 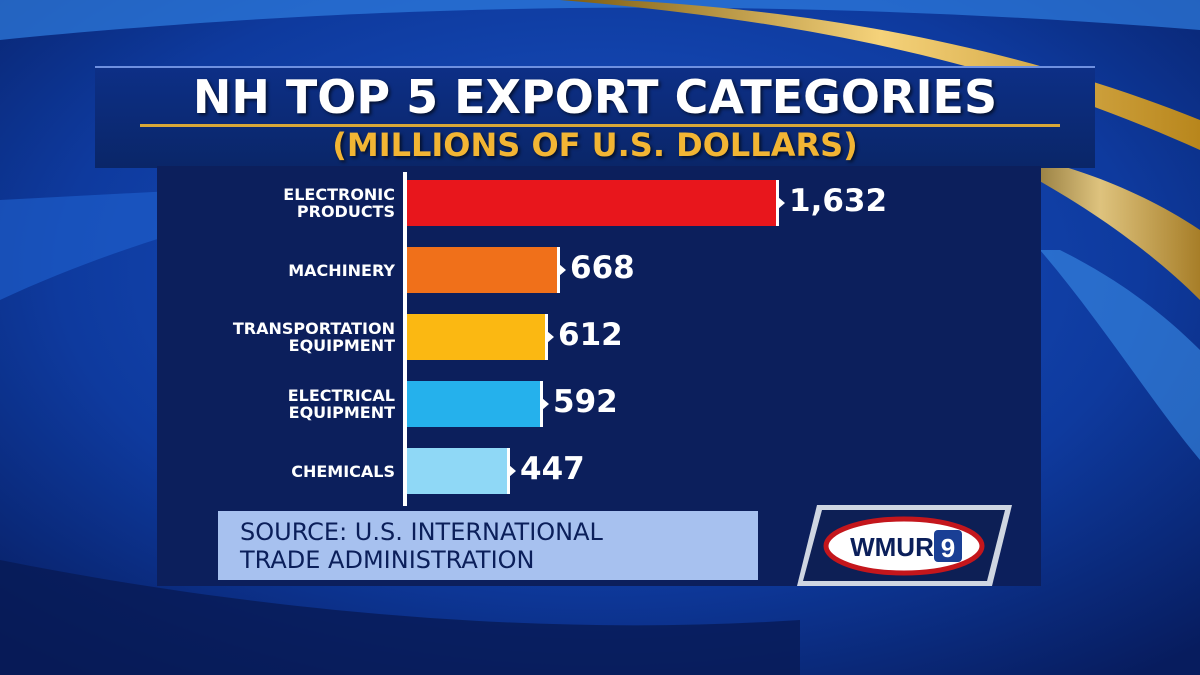 I want to click on title-band, so click(x=595, y=117).